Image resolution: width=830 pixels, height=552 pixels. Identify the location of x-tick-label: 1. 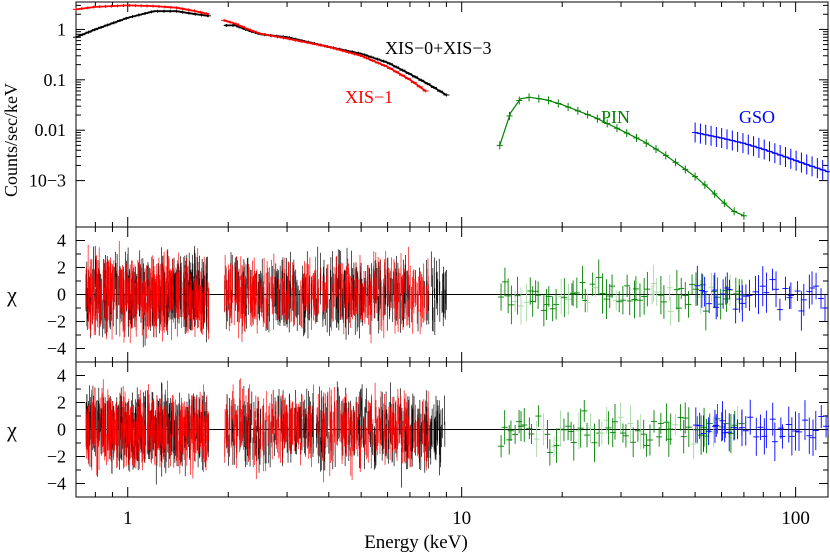
(128, 518).